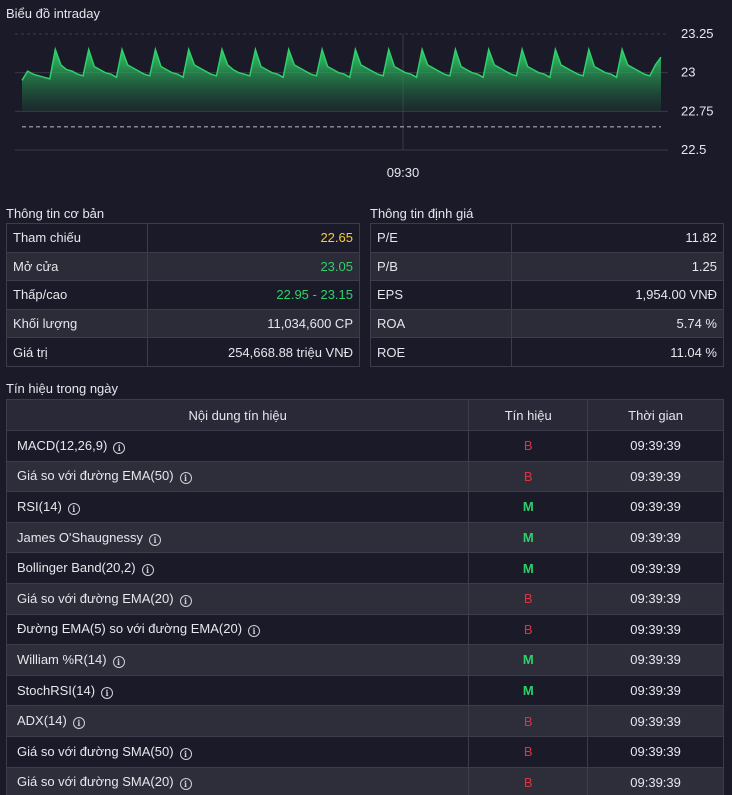 The image size is (732, 795). I want to click on table-row: ROA 5.74 %, so click(547, 323).